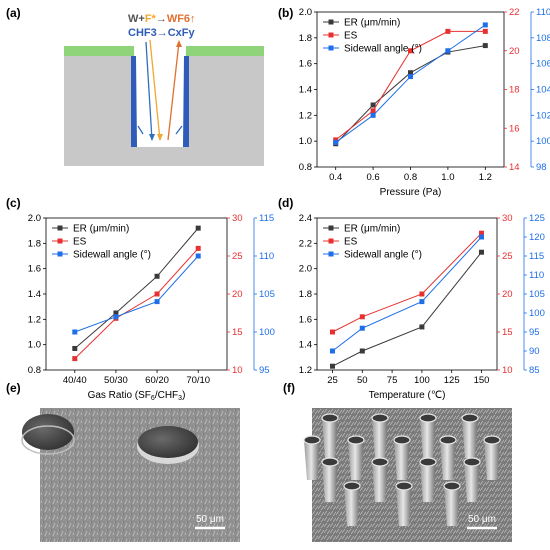 Image resolution: width=550 pixels, height=550 pixels. I want to click on radical-arrows, so click(160, 90).